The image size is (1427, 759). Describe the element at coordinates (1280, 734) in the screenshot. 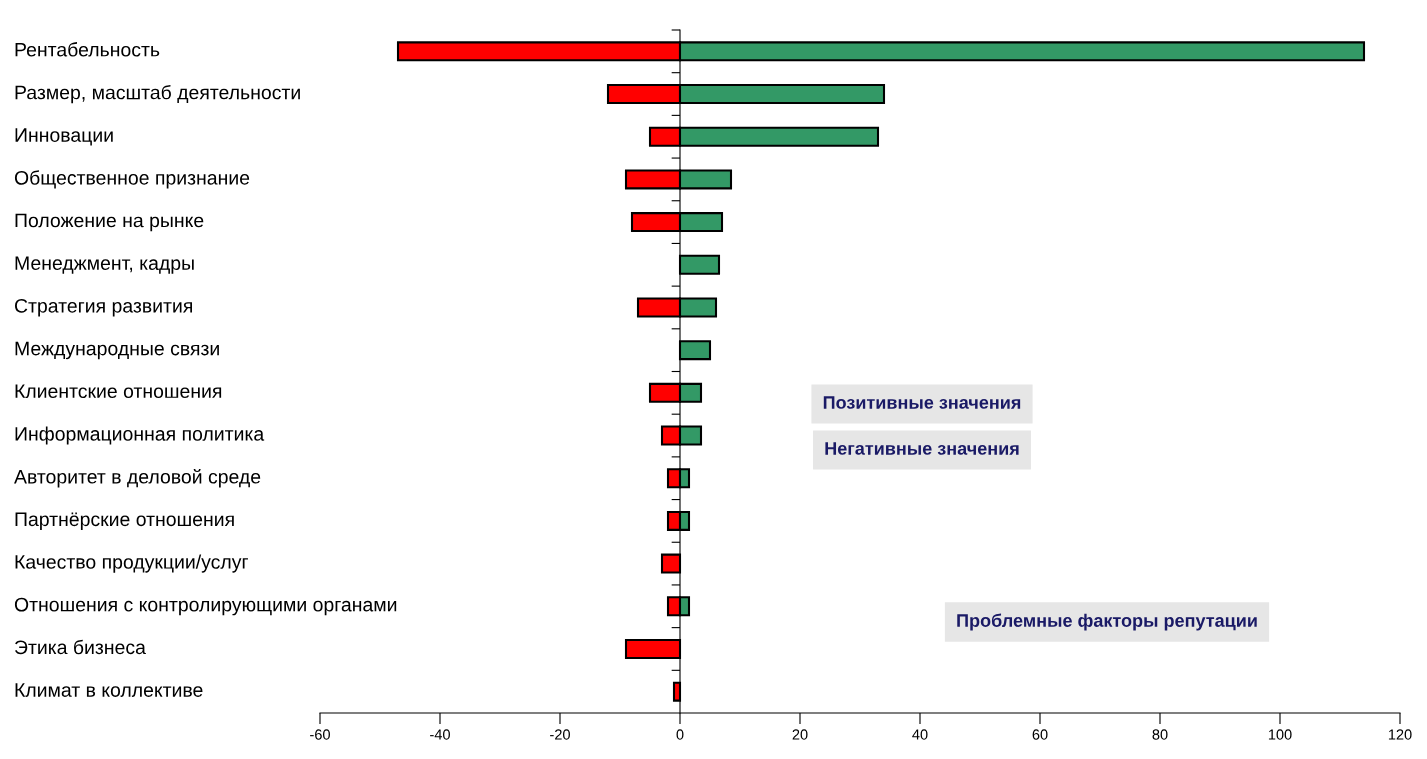

I see `x-tick-label: 100` at that location.